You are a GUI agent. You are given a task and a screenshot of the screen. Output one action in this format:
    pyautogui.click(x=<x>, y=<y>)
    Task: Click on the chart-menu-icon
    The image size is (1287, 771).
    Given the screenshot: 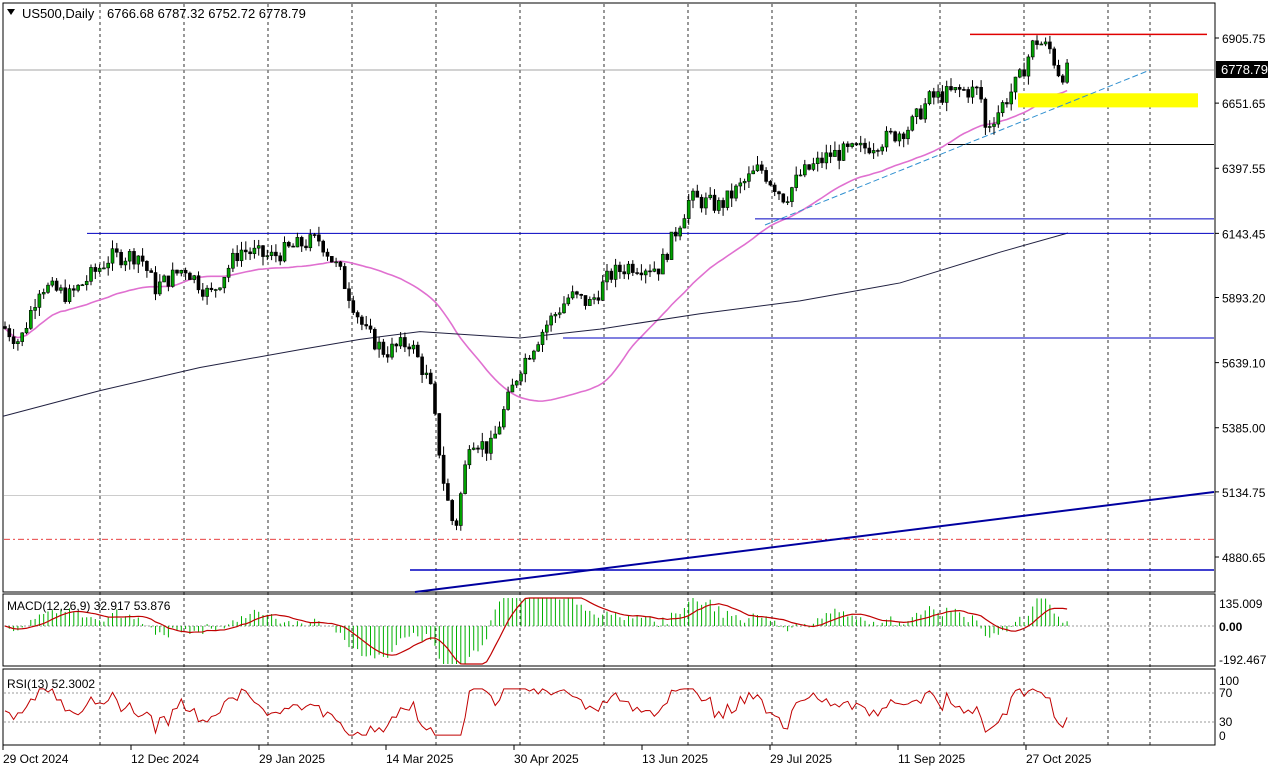 What is the action you would take?
    pyautogui.click(x=11, y=12)
    